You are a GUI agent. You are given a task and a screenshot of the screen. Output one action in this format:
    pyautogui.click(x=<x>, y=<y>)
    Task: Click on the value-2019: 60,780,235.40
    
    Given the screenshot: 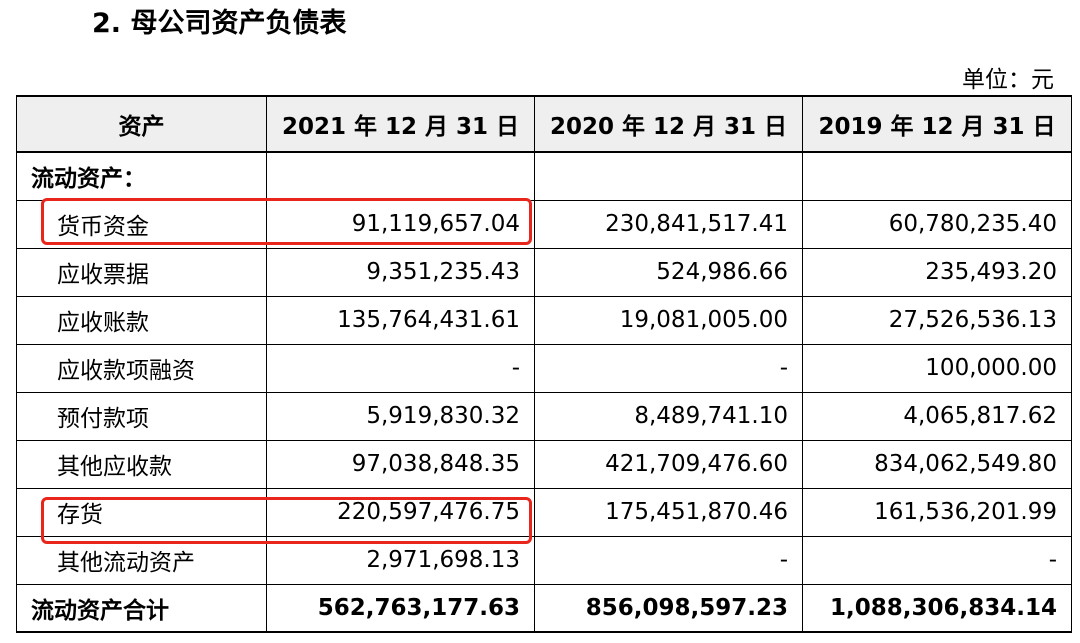 What is the action you would take?
    pyautogui.click(x=937, y=224)
    